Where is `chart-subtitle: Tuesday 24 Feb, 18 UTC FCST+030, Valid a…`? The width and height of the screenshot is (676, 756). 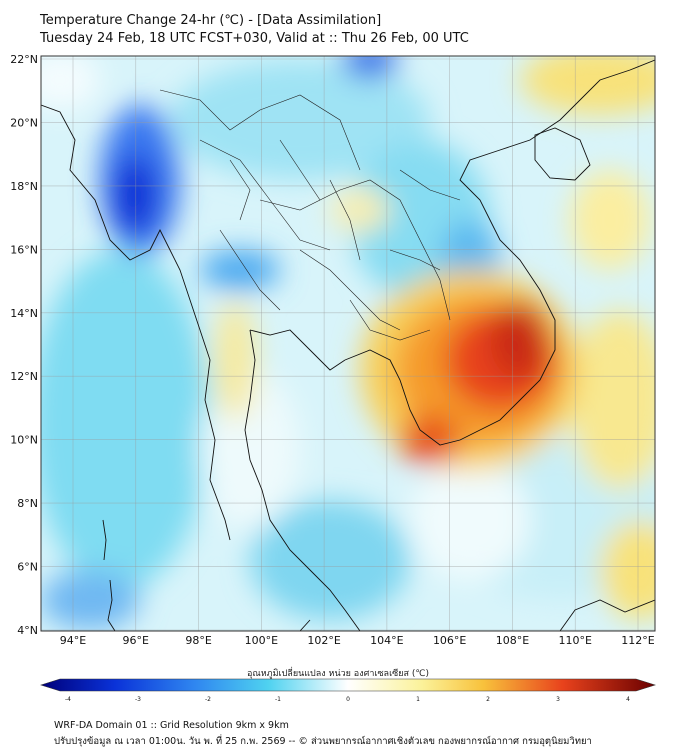
chart-subtitle: Tuesday 24 Feb, 18 UTC FCST+030, Valid a… is located at coordinates (254, 38).